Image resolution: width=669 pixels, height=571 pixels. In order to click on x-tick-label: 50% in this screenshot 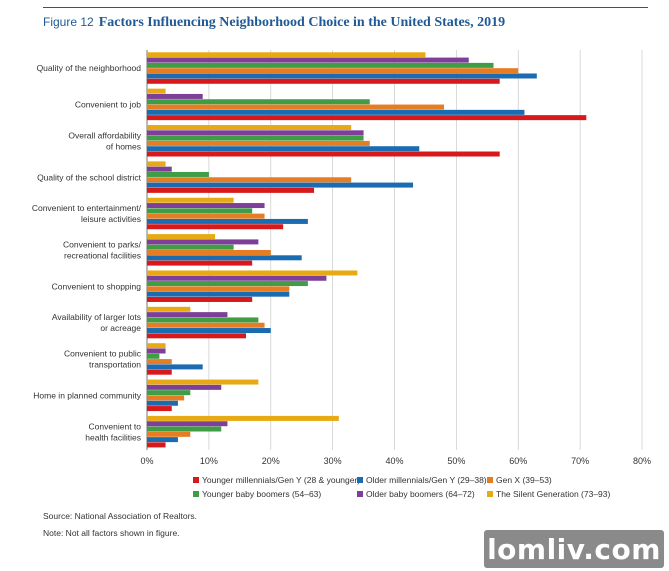, I will do `click(456, 461)`.